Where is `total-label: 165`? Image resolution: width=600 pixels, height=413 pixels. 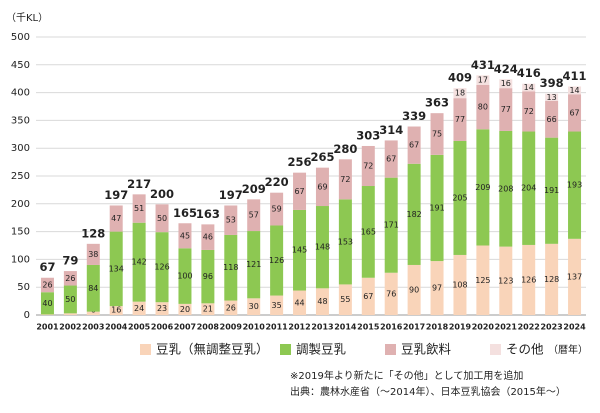 total-label: 165 is located at coordinates (185, 213).